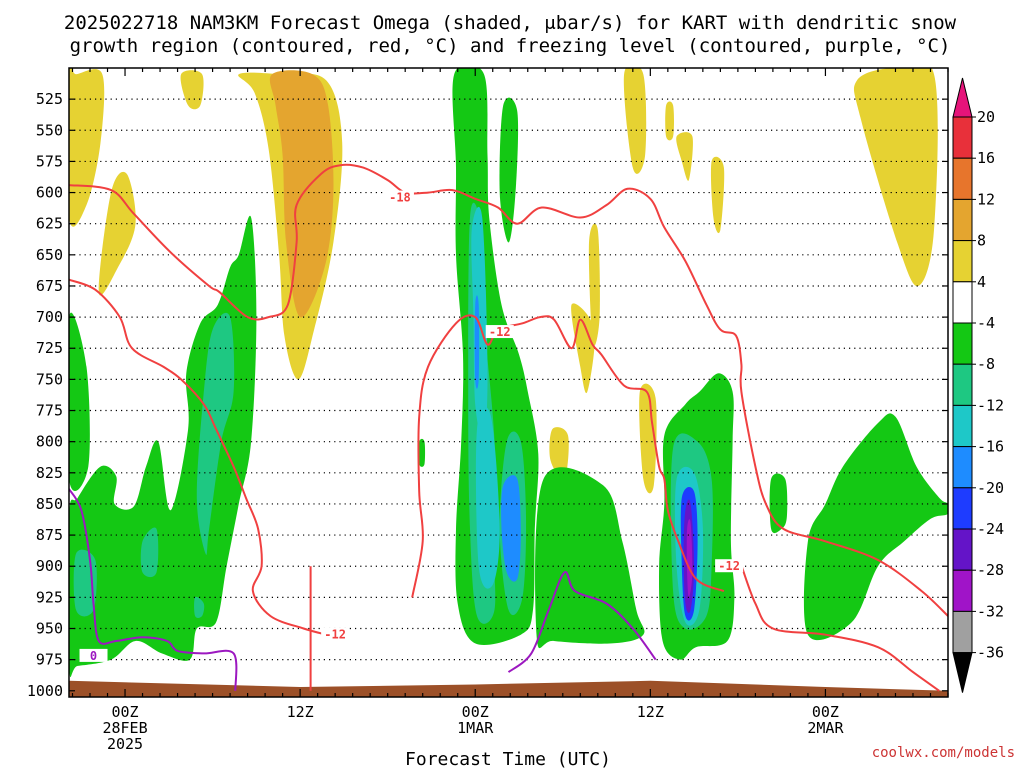  Describe the element at coordinates (508, 758) in the screenshot. I see `x-axis-label: Forecast Time (UTC)` at that location.